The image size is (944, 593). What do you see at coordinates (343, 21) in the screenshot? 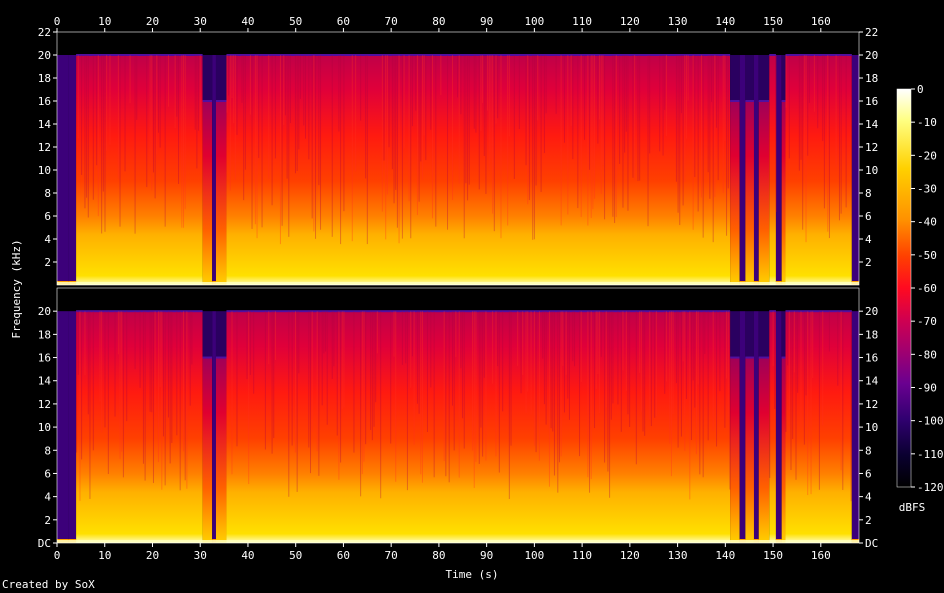
I see `x-tick-label-top: 60` at bounding box center [343, 21].